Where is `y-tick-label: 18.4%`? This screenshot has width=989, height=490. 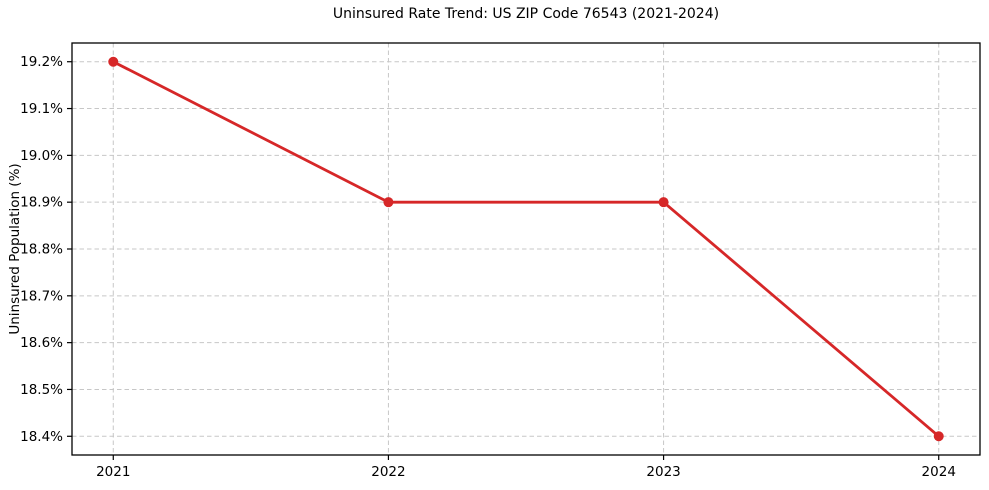 y-tick-label: 18.4% is located at coordinates (41, 437).